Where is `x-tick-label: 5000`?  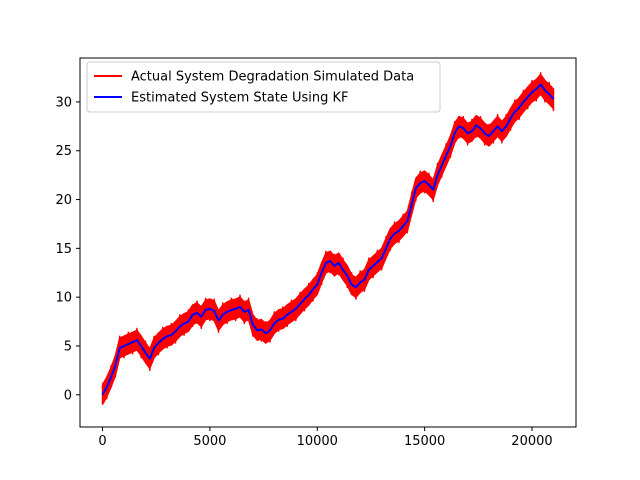 x-tick-label: 5000 is located at coordinates (209, 441).